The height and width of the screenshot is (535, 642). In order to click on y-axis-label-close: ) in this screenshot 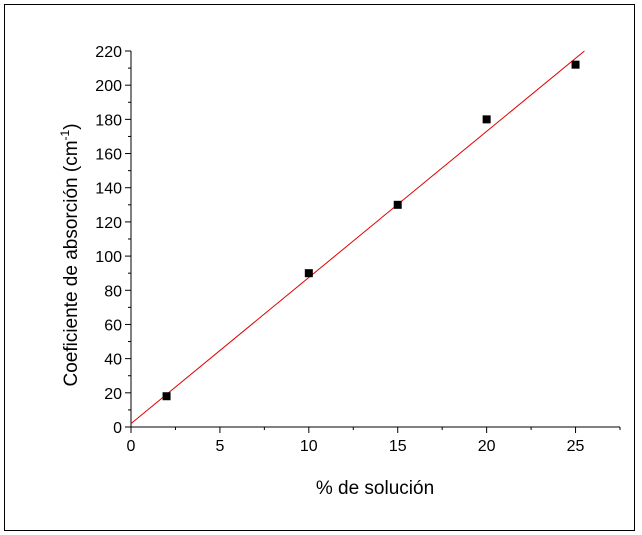, I will do `click(71, 126)`.